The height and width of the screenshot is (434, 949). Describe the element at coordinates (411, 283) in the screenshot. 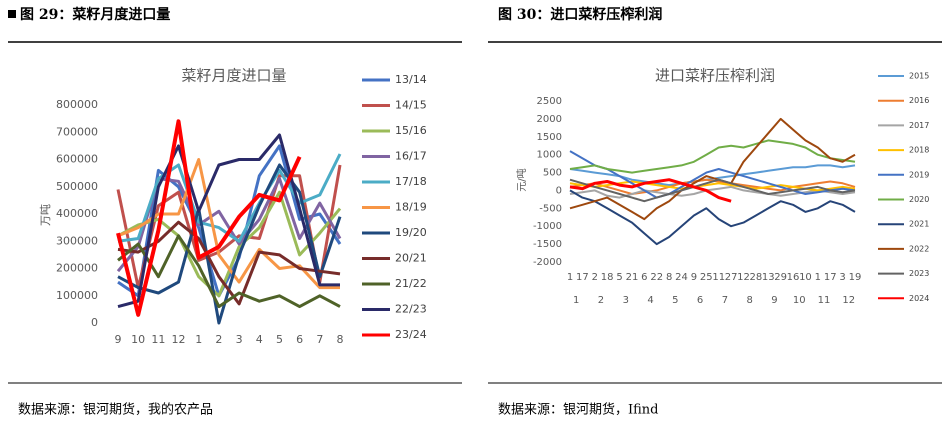

I see `legend-label: 21/22` at that location.